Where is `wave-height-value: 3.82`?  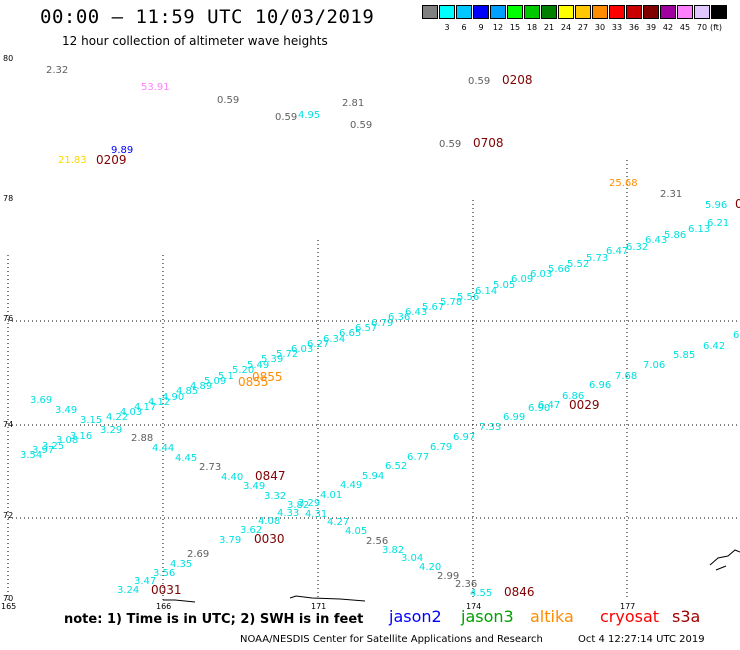 wave-height-value: 3.82 is located at coordinates (393, 550).